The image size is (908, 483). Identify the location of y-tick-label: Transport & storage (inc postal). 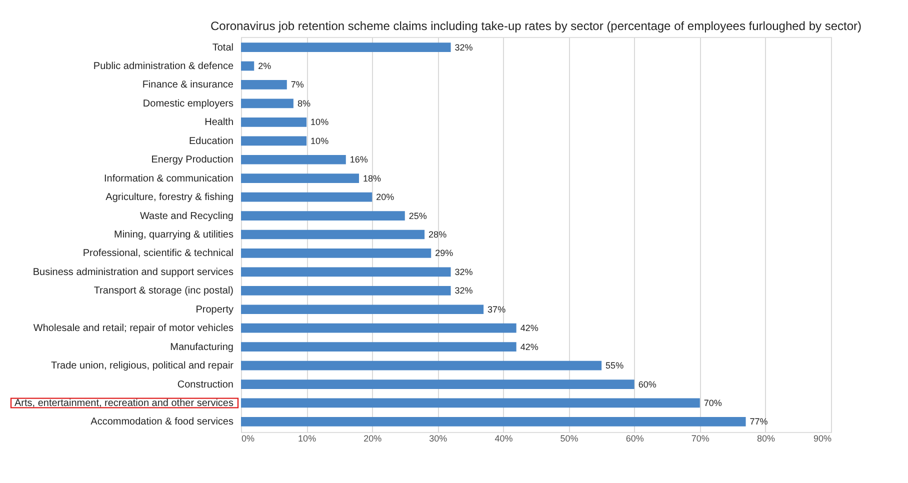
(164, 291).